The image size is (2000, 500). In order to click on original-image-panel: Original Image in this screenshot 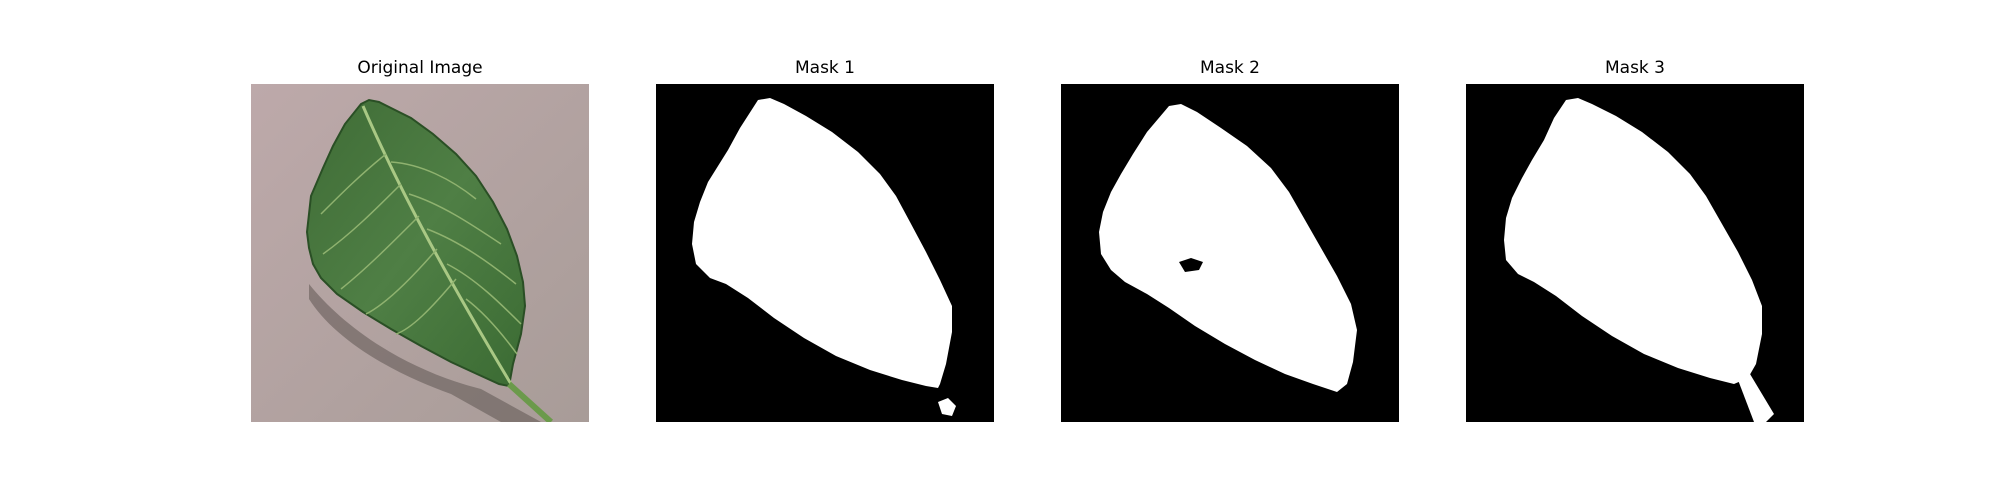, I will do `click(420, 240)`.